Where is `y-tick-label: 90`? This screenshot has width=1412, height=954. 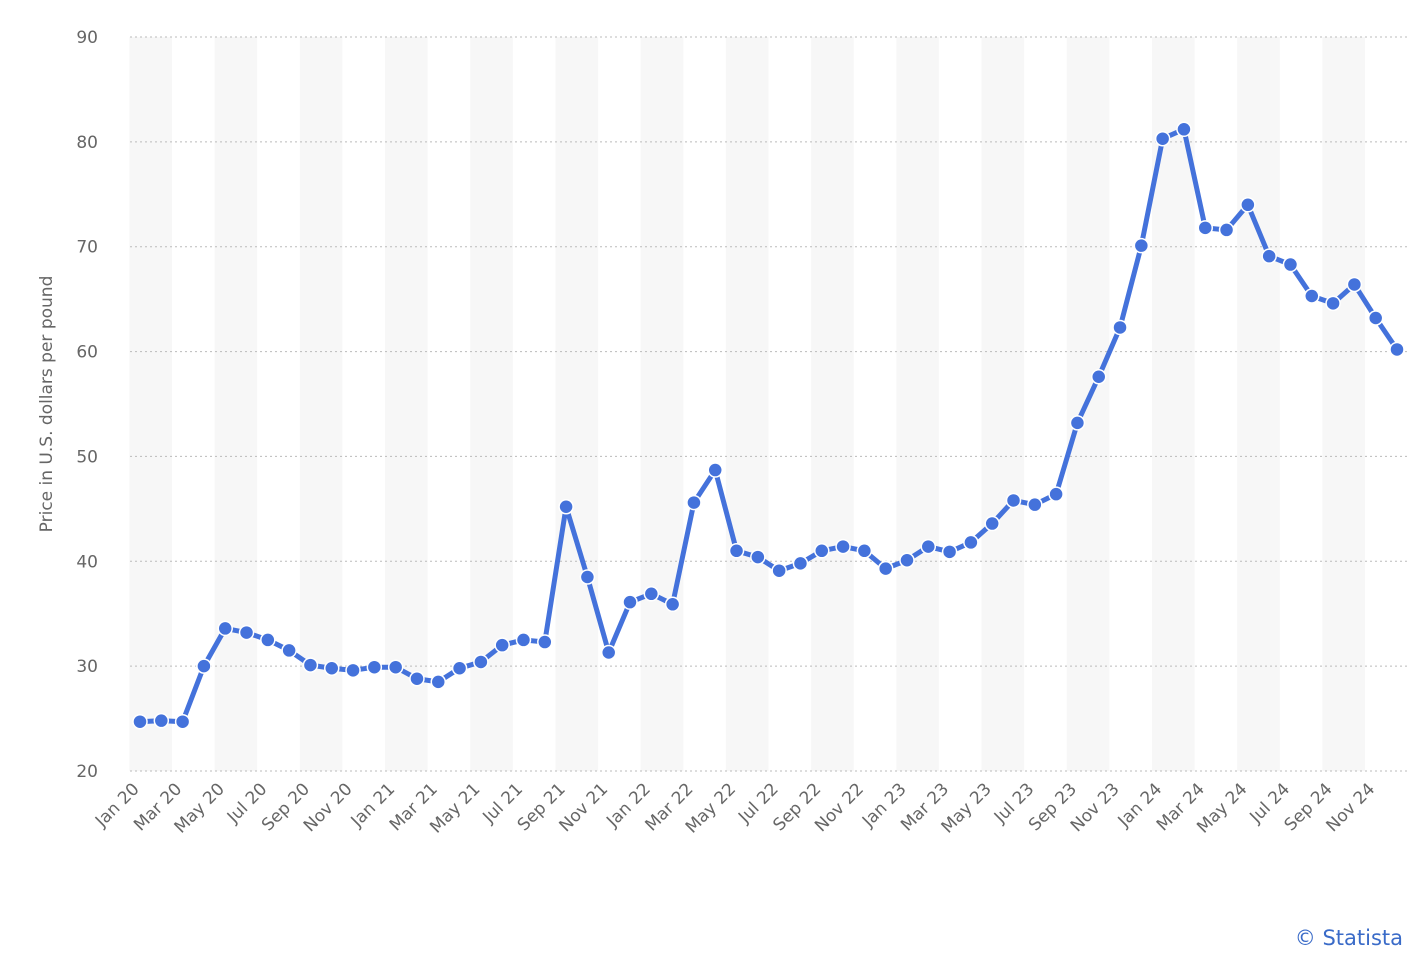 y-tick-label: 90 is located at coordinates (87, 38).